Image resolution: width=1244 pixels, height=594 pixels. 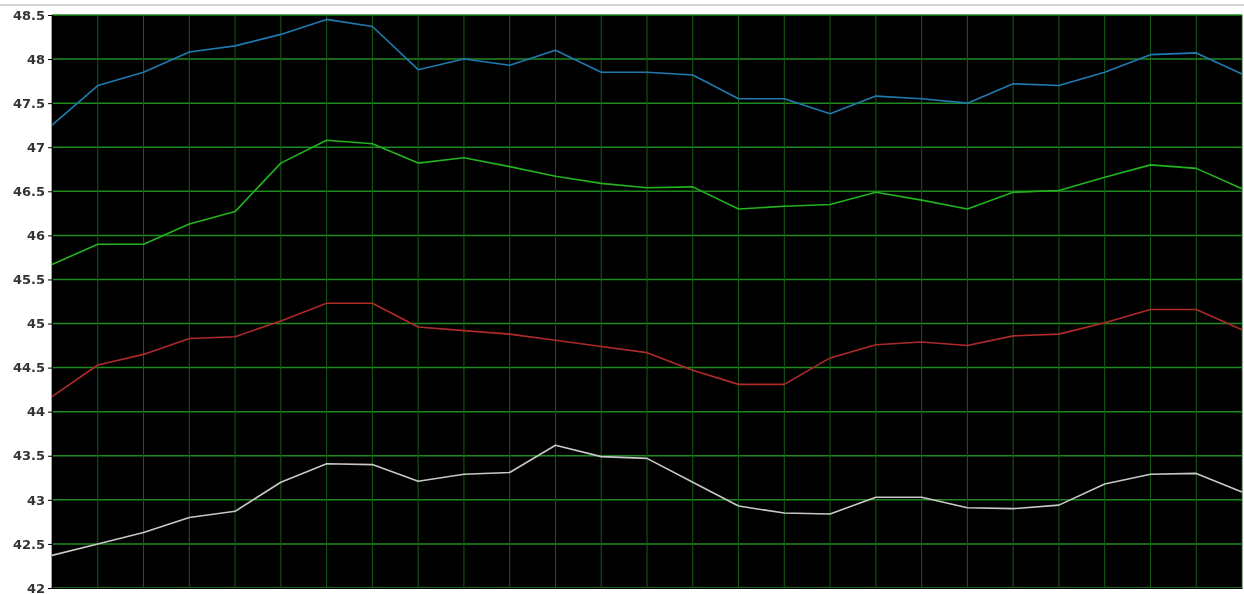 What do you see at coordinates (35, 500) in the screenshot?
I see `y-tick-label: 43` at bounding box center [35, 500].